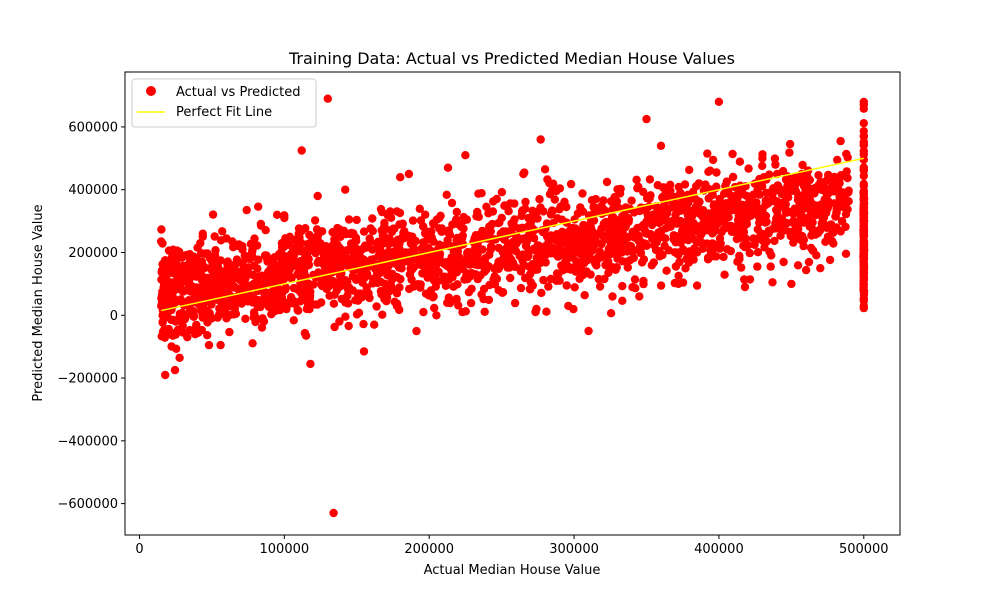 This screenshot has width=1000, height=600. Describe the element at coordinates (224, 112) in the screenshot. I see `legend-label-perfect-fit-line: Perfect Fit Line` at that location.